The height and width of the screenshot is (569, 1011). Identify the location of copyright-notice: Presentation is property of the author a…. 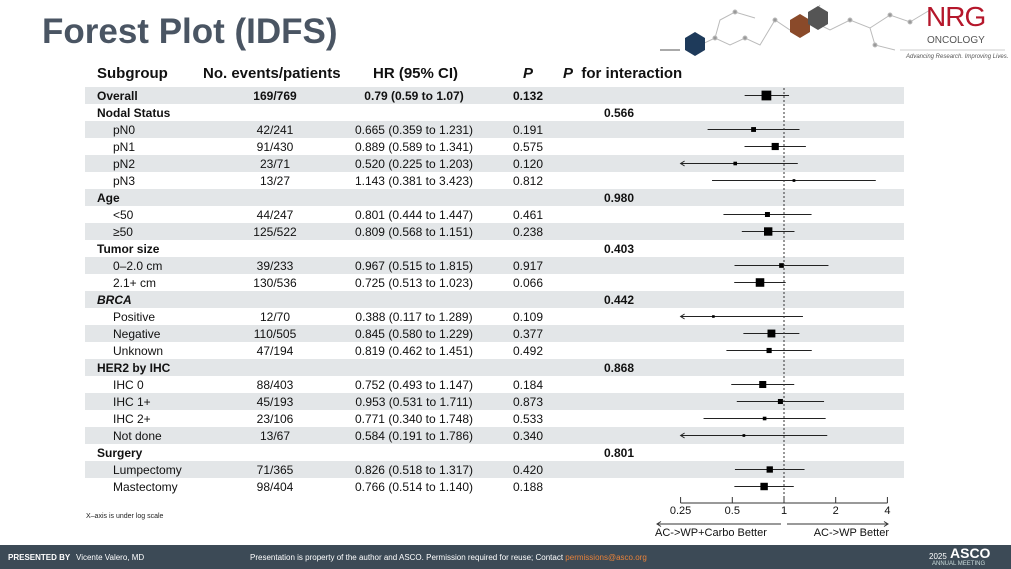
(407, 557).